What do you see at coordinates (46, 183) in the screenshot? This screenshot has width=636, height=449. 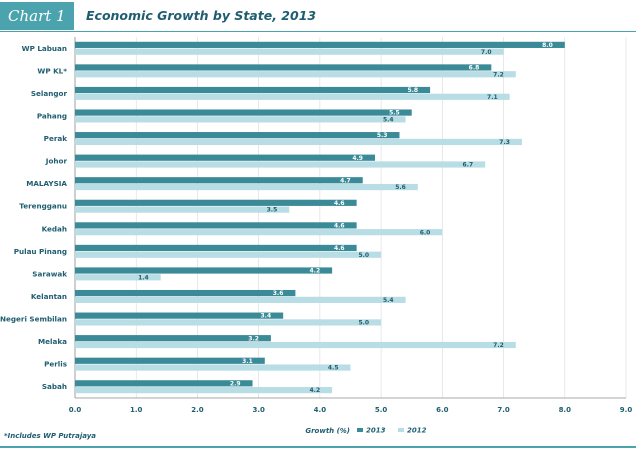 I see `category-label: MALAYSIA` at bounding box center [46, 183].